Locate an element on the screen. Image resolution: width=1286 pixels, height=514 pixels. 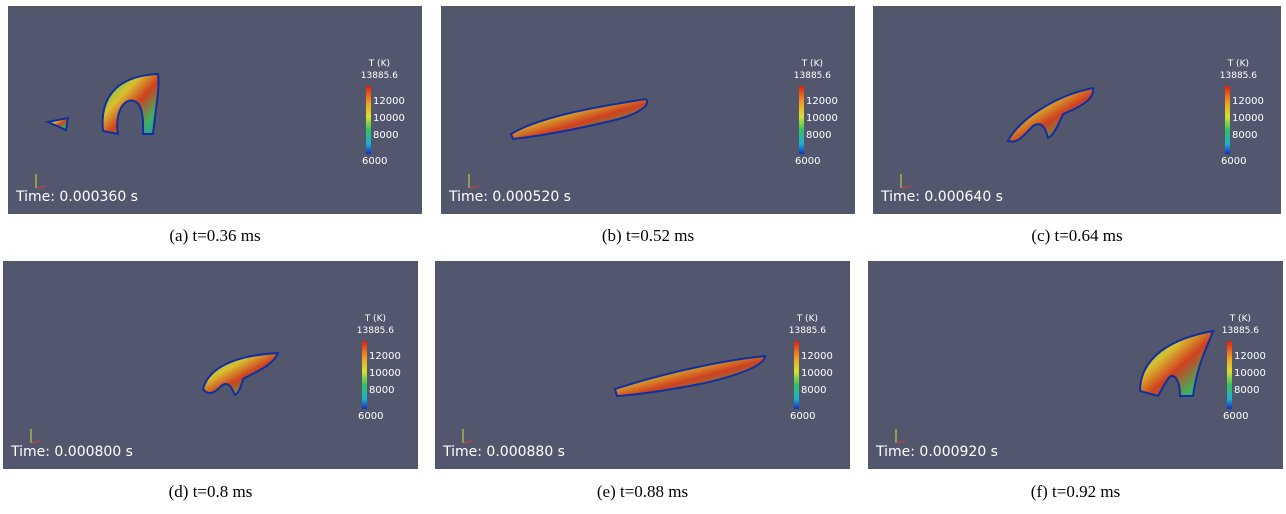
time-label: Time: 0.000800 s is located at coordinates (71, 452).